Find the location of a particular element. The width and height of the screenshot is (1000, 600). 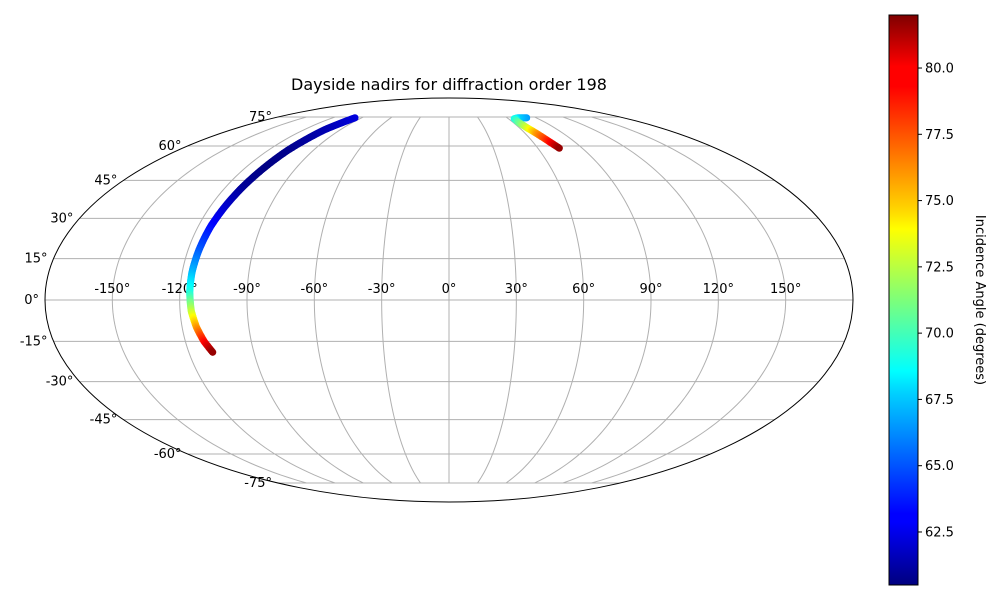

lat-tick-label: 45° is located at coordinates (105, 180).